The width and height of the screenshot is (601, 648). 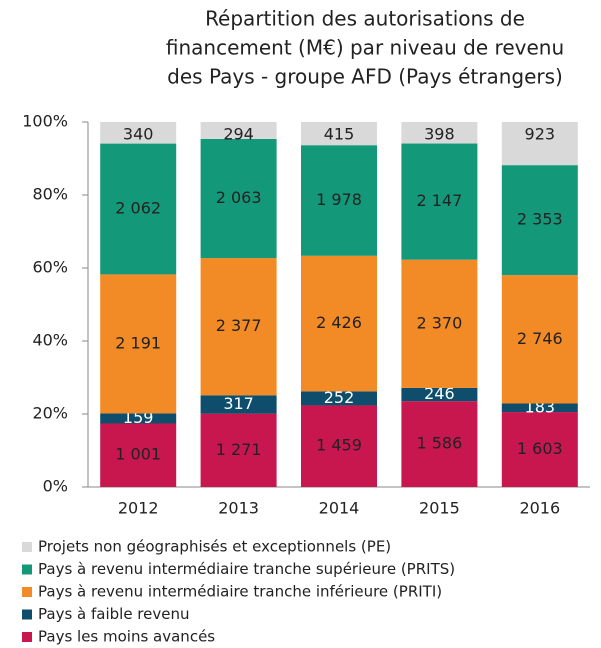 I want to click on data-label: 2 370, so click(x=439, y=322).